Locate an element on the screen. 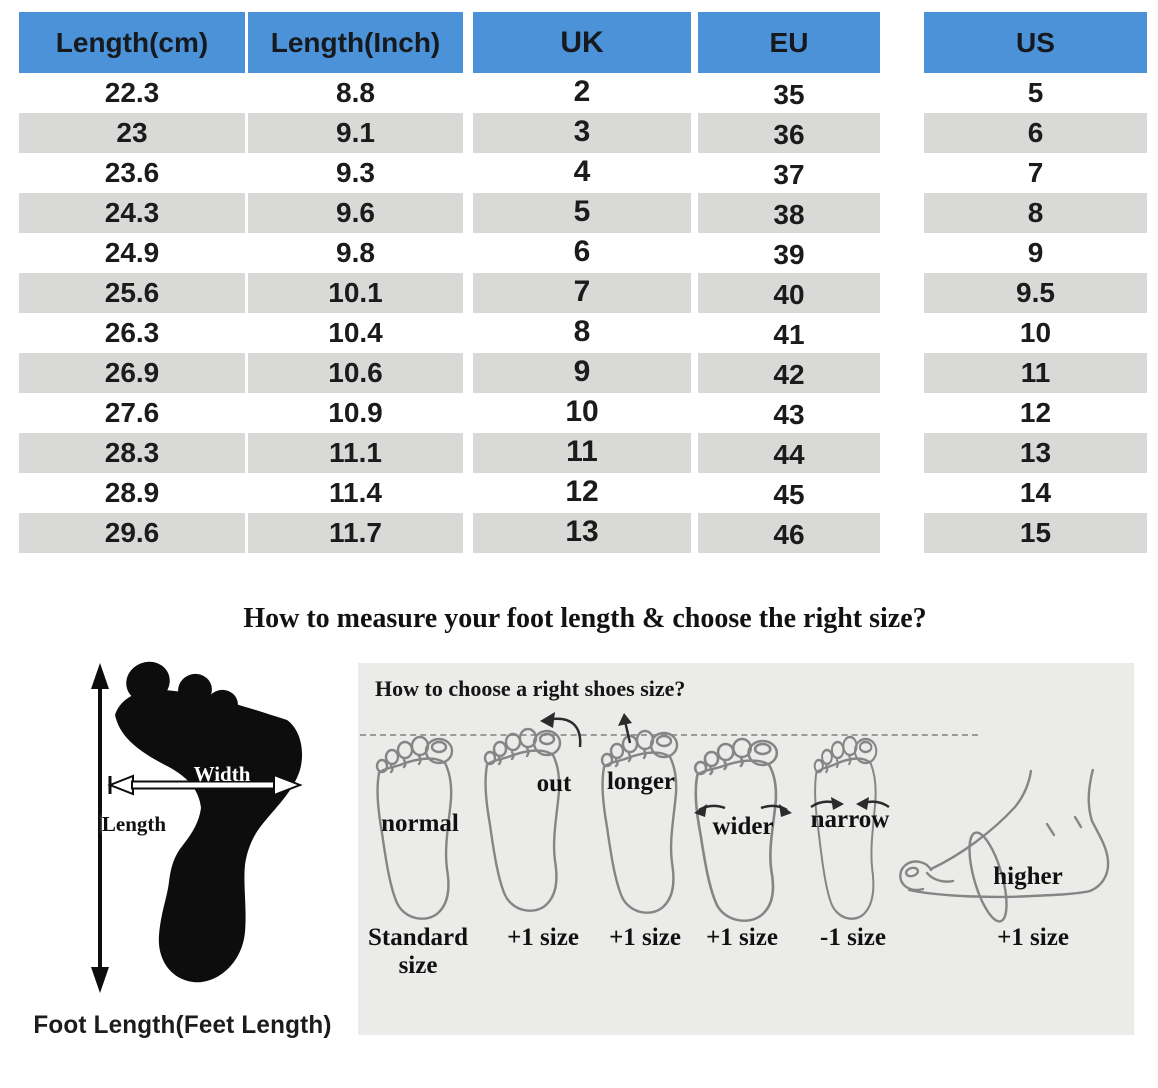 The image size is (1158, 1088). table-row: 23.6 9.3 4 37 7 is located at coordinates (583, 173).